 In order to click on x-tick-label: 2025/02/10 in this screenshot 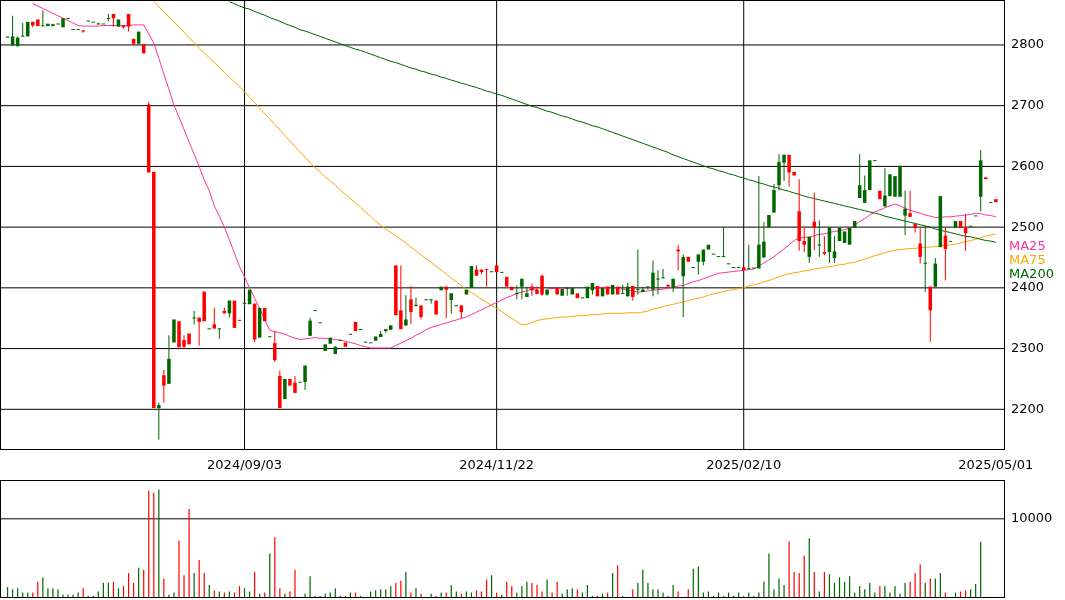, I will do `click(744, 464)`.